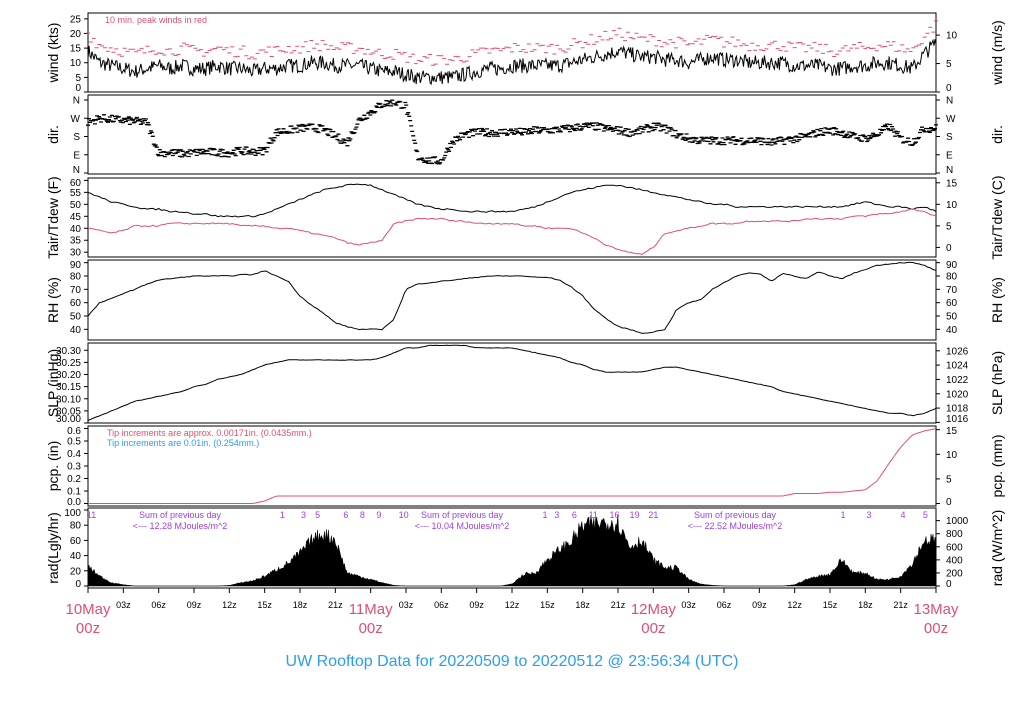  Describe the element at coordinates (53, 53) in the screenshot. I see `y-axis-label: wind (kts)` at that location.